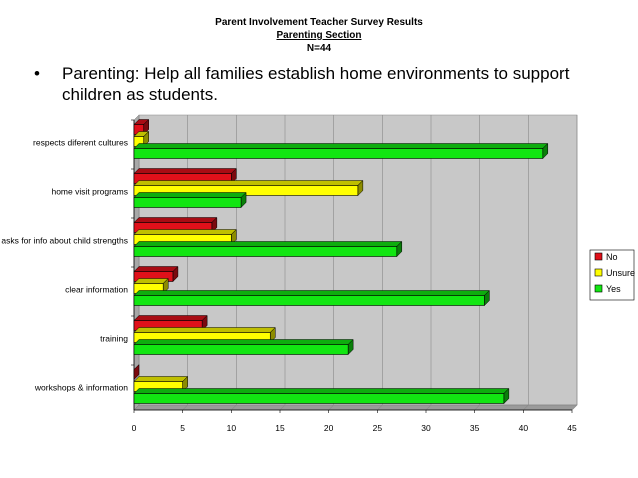  I want to click on x-tick-label: 25, so click(378, 428).